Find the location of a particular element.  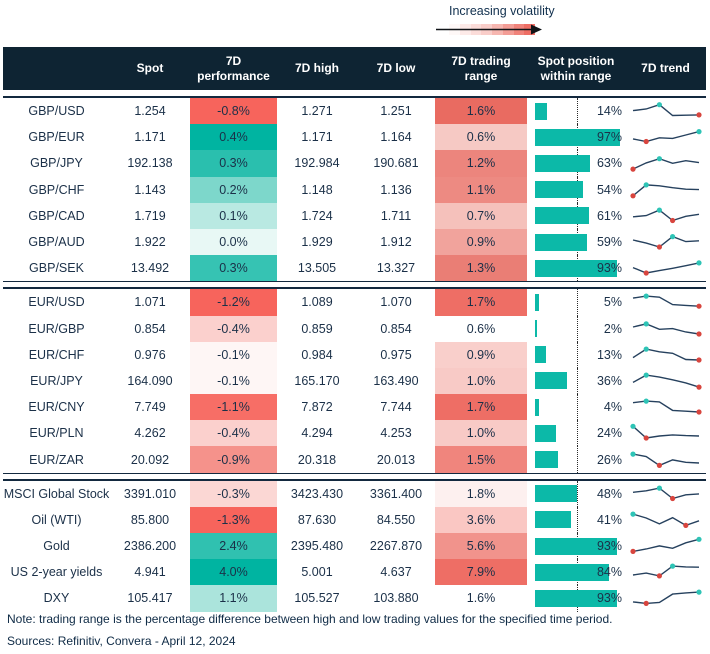

position-cell: 93% is located at coordinates (576, 268).